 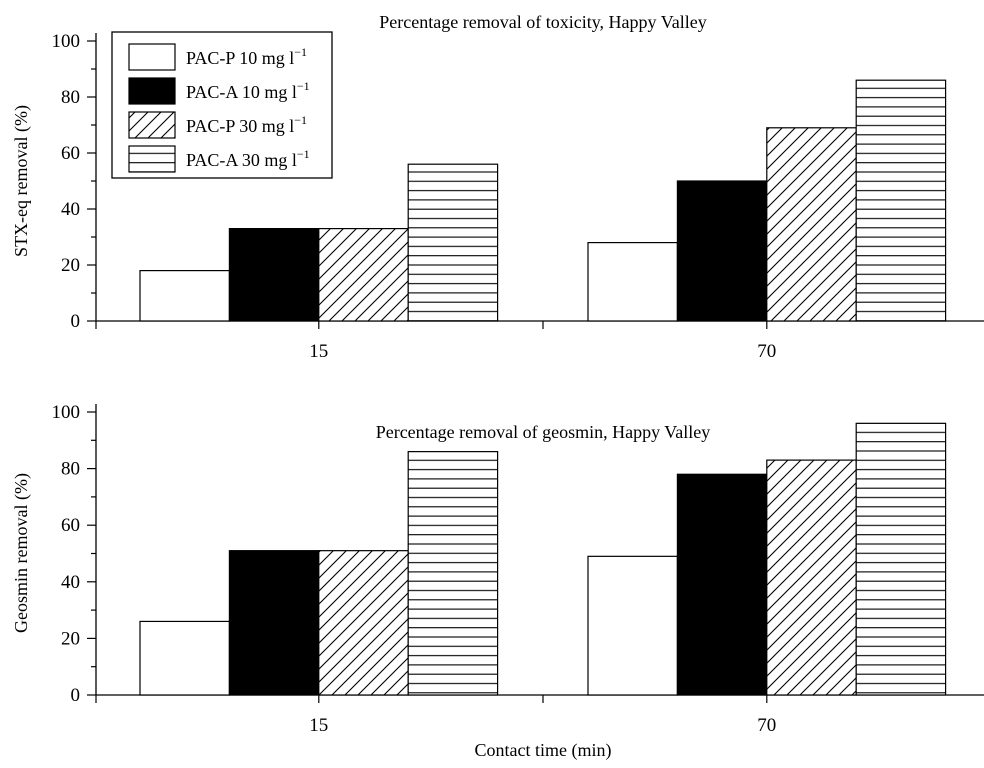 What do you see at coordinates (152, 159) in the screenshot?
I see `legend-swatch-horizontal` at bounding box center [152, 159].